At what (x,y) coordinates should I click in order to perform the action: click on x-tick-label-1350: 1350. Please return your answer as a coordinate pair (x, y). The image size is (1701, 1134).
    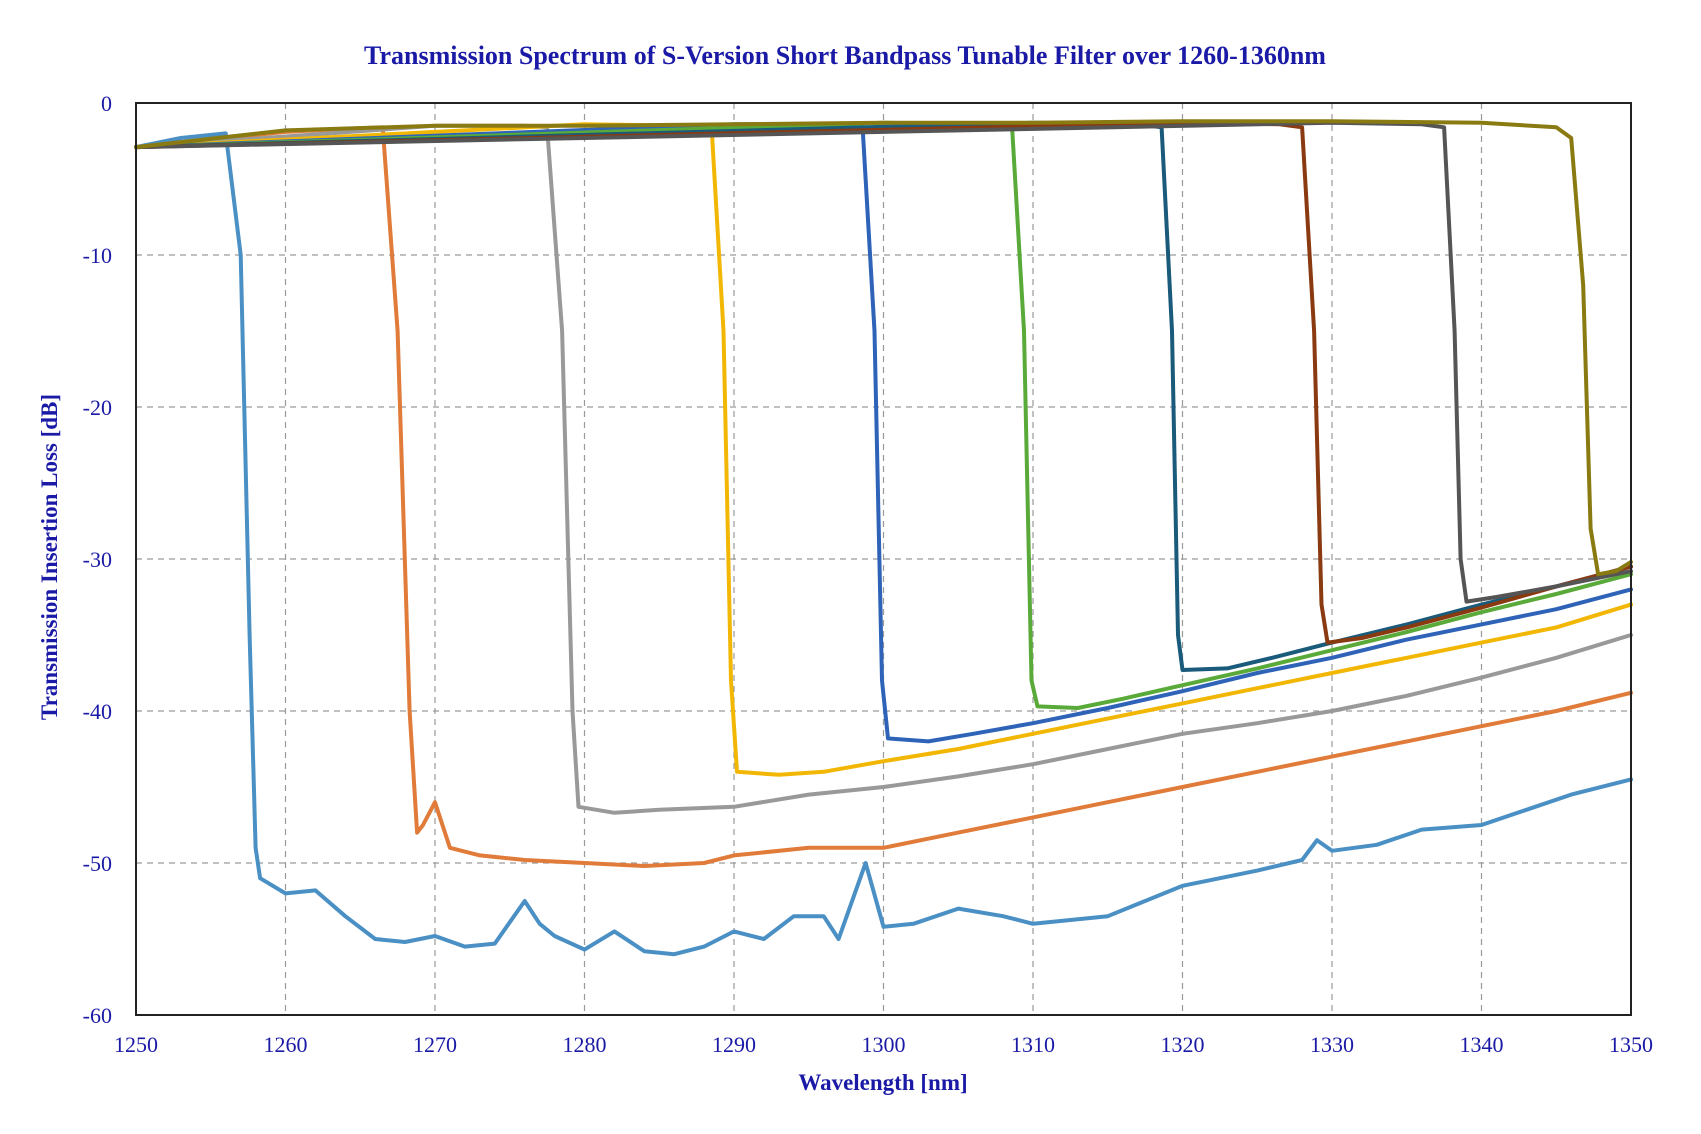
    Looking at the image, I should click on (1631, 1044).